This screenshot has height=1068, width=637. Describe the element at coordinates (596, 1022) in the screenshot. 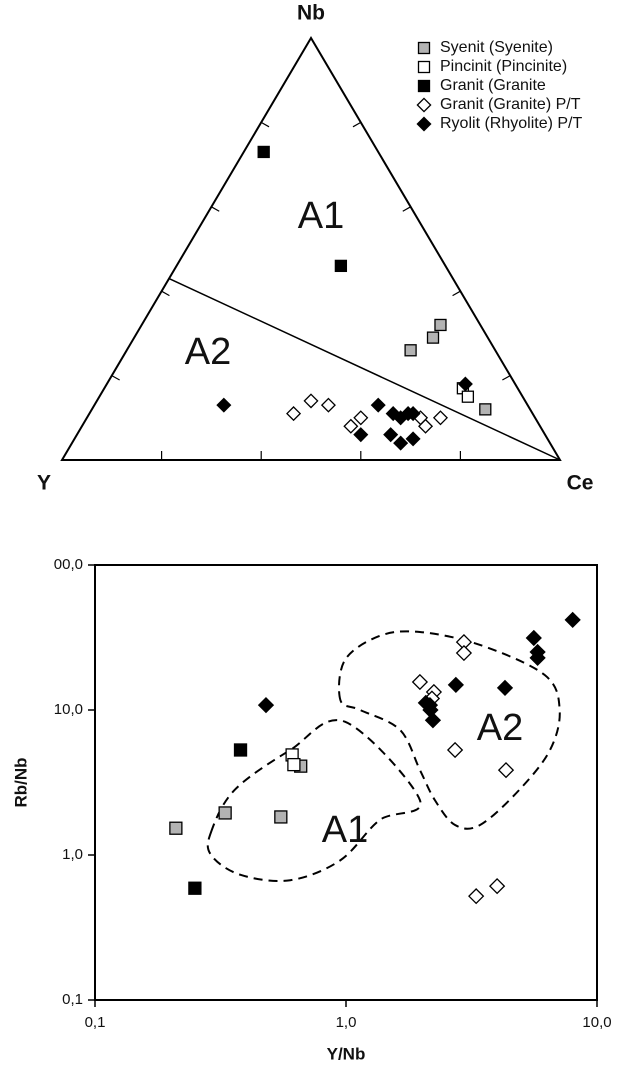

I see `x-tick-label: 10,0` at that location.